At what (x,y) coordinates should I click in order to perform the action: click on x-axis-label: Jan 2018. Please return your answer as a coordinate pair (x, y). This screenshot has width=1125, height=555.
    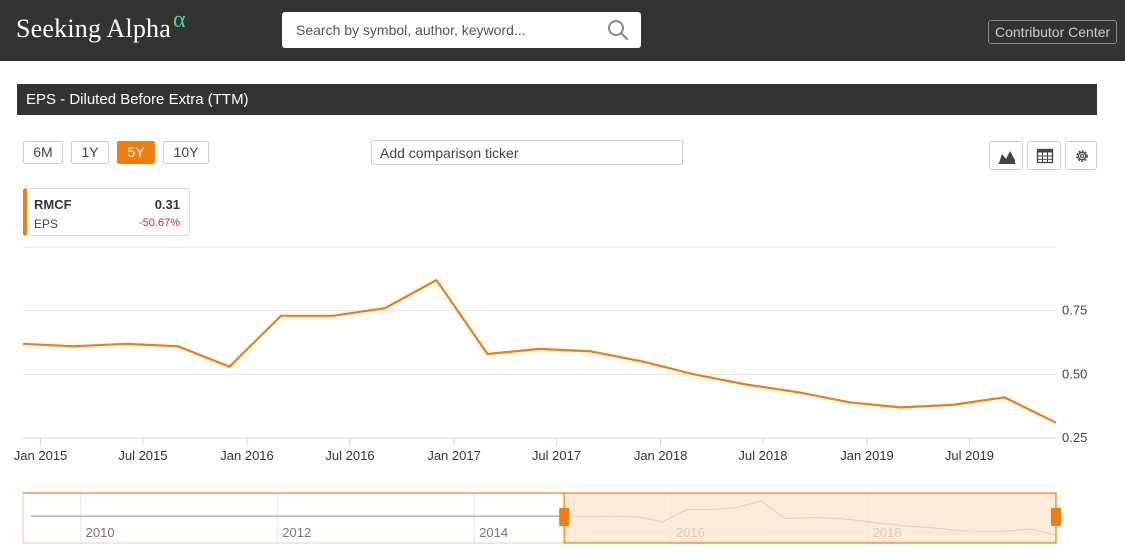
    Looking at the image, I should click on (661, 455).